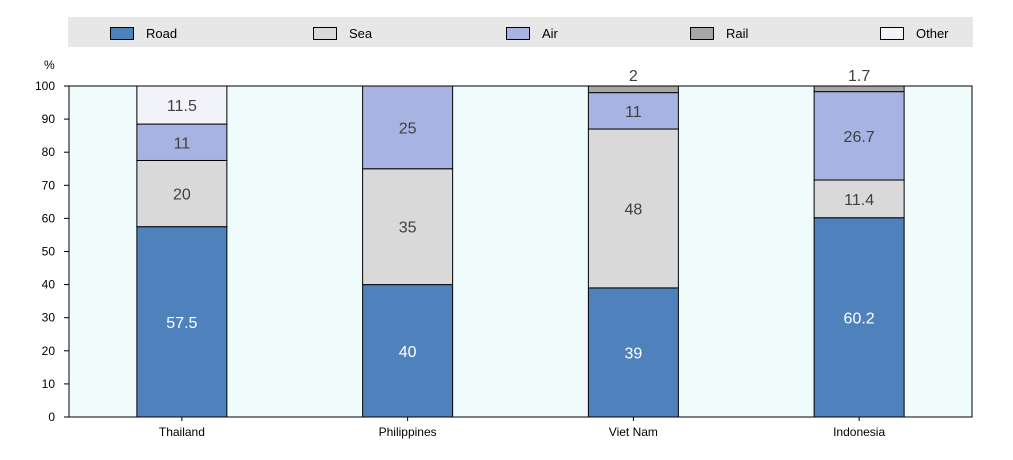  I want to click on legend-label-other: Other, so click(932, 33).